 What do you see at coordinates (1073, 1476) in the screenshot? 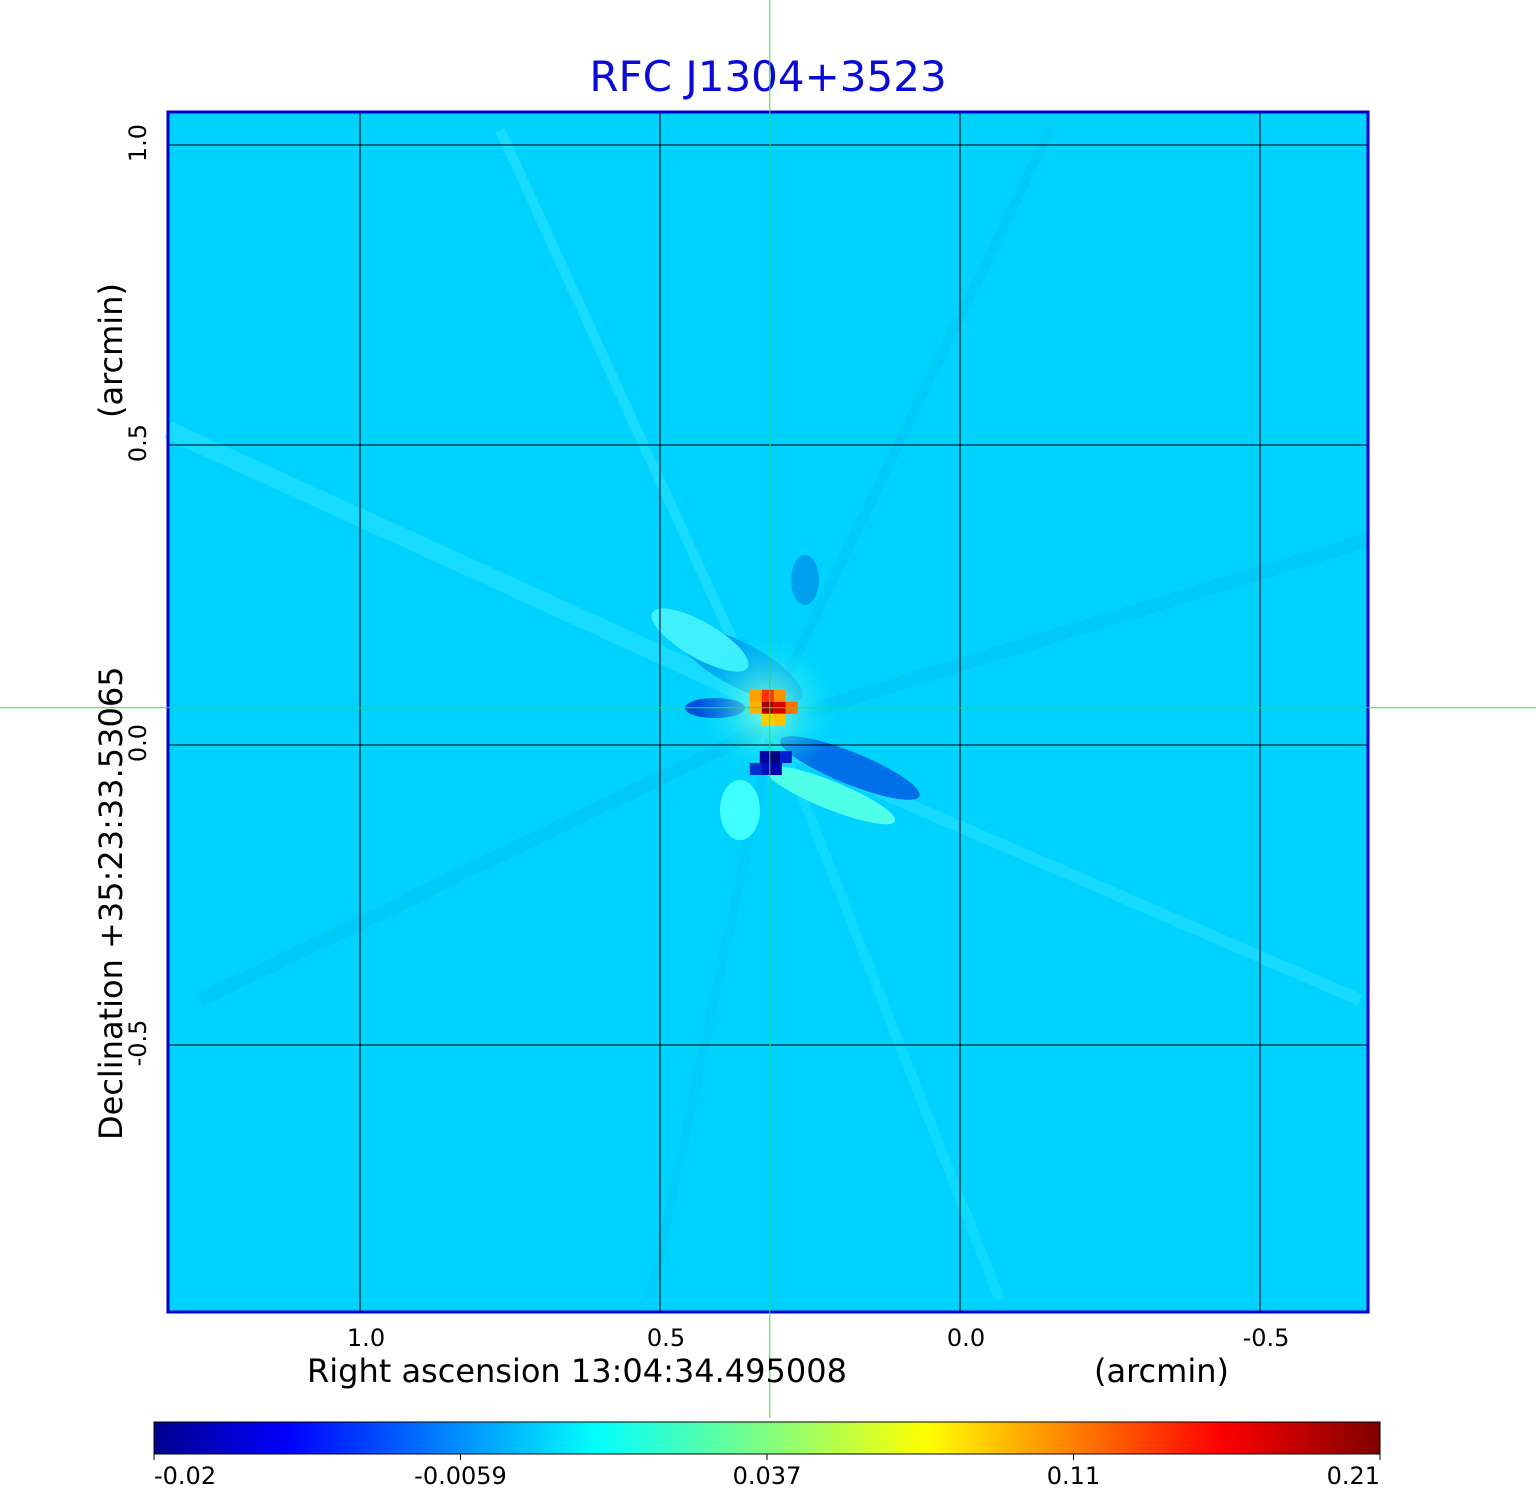
I see `colorbar-tick-label: 0.11` at bounding box center [1073, 1476].